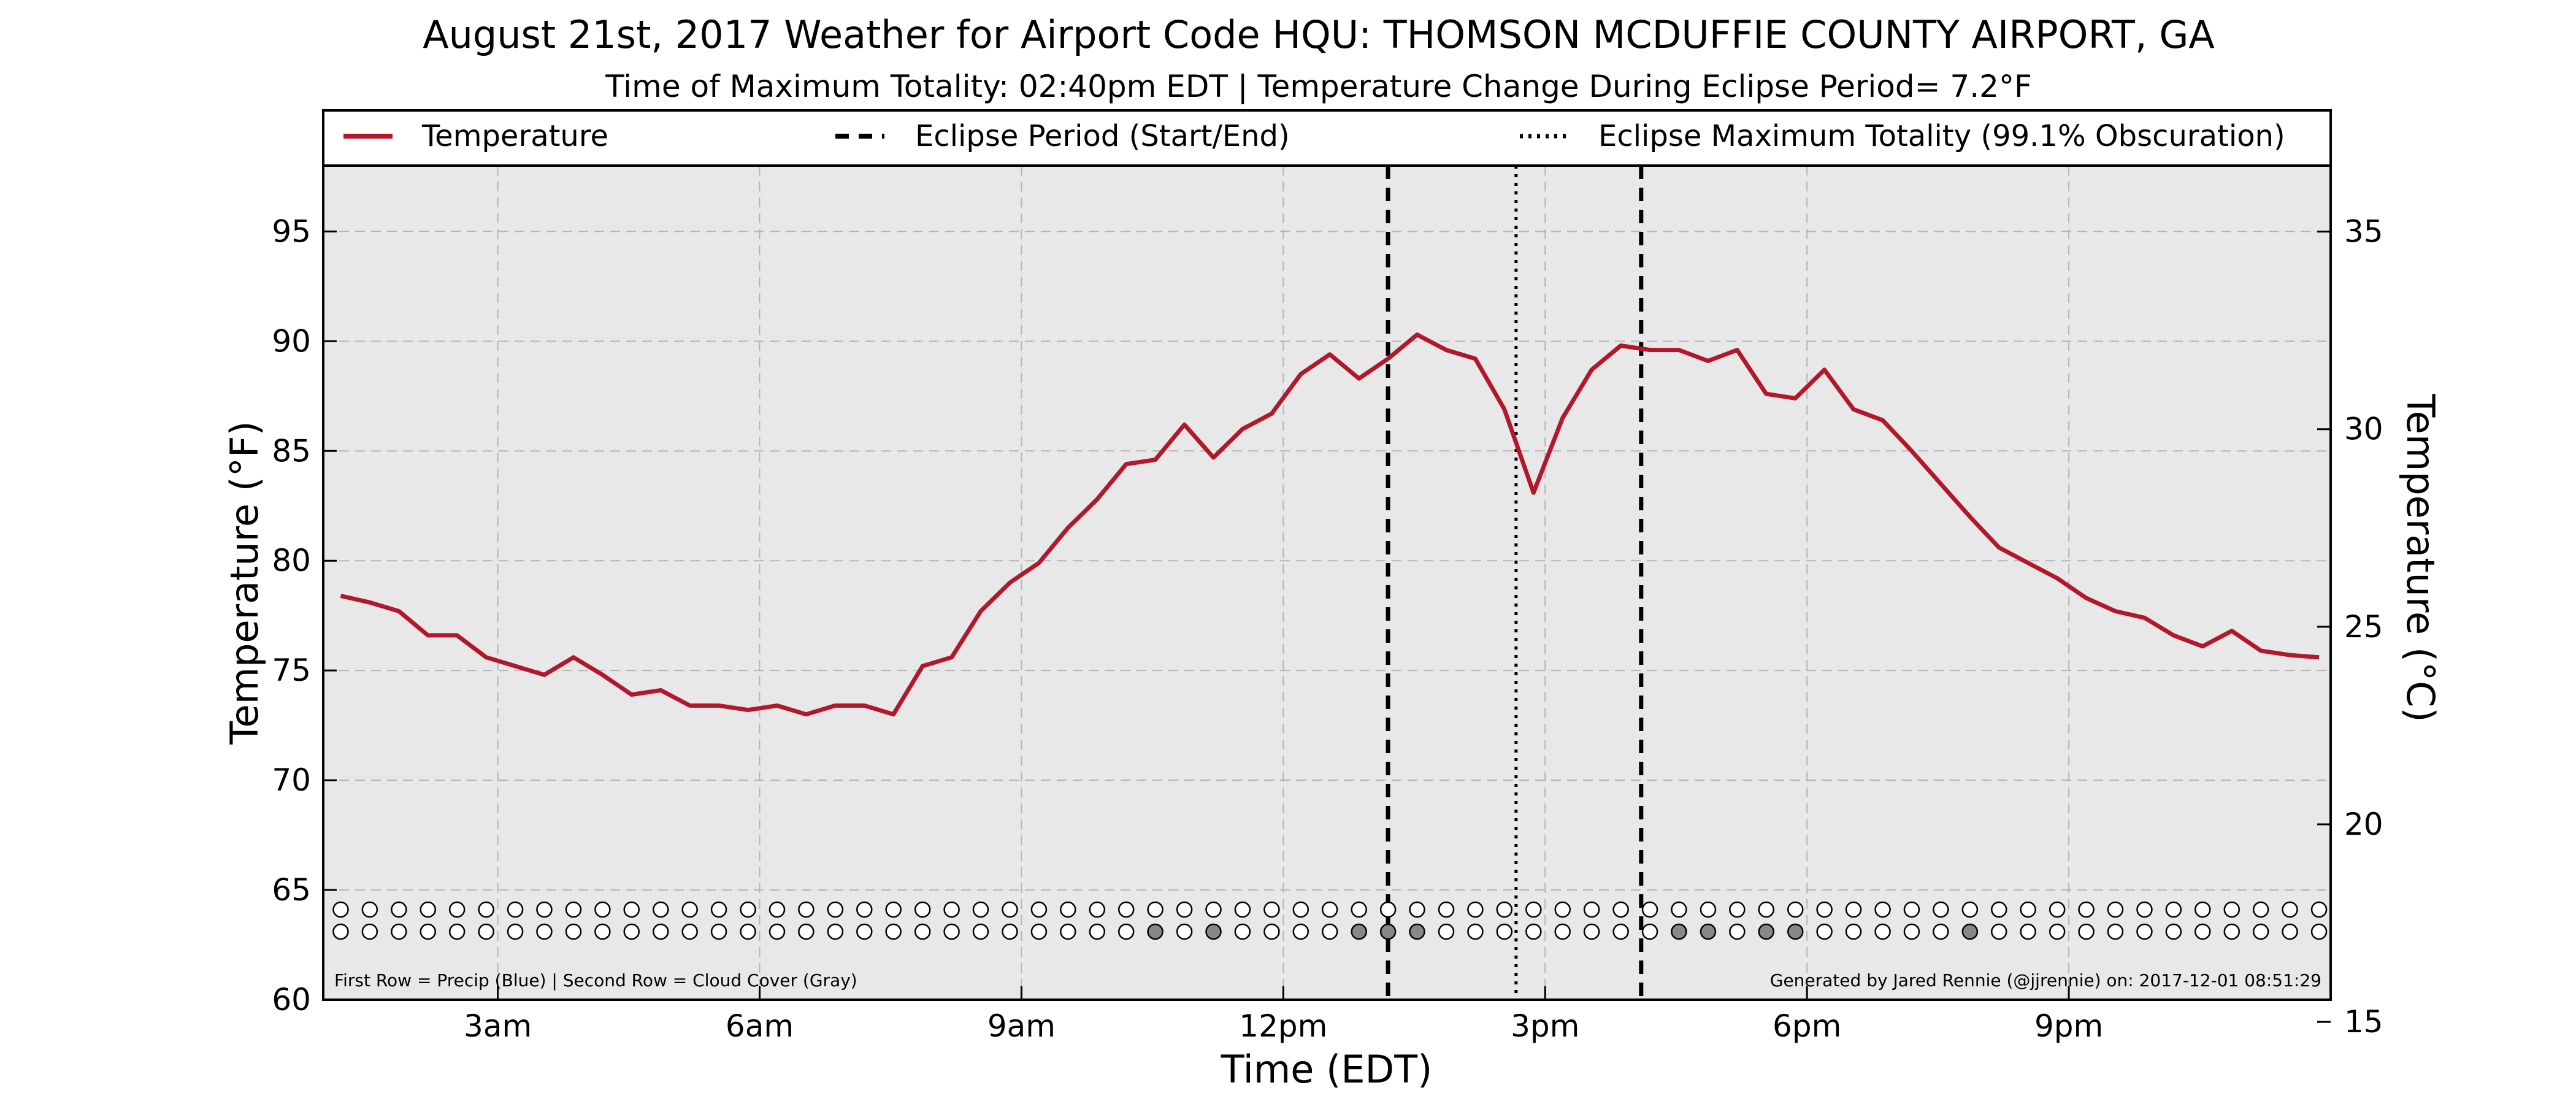 The width and height of the screenshot is (2576, 1104). What do you see at coordinates (291, 451) in the screenshot?
I see `y-tick-label: 85` at bounding box center [291, 451].